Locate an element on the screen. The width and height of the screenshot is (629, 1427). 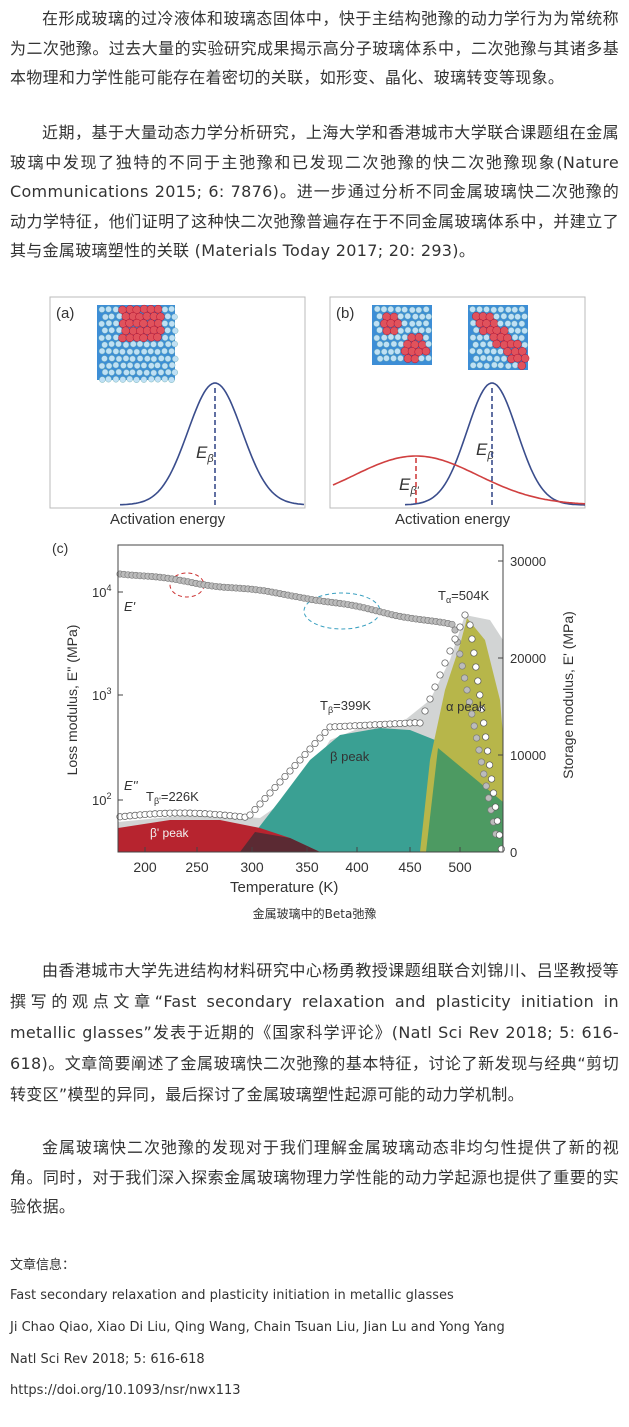
curve is located at coordinates (495, 444).